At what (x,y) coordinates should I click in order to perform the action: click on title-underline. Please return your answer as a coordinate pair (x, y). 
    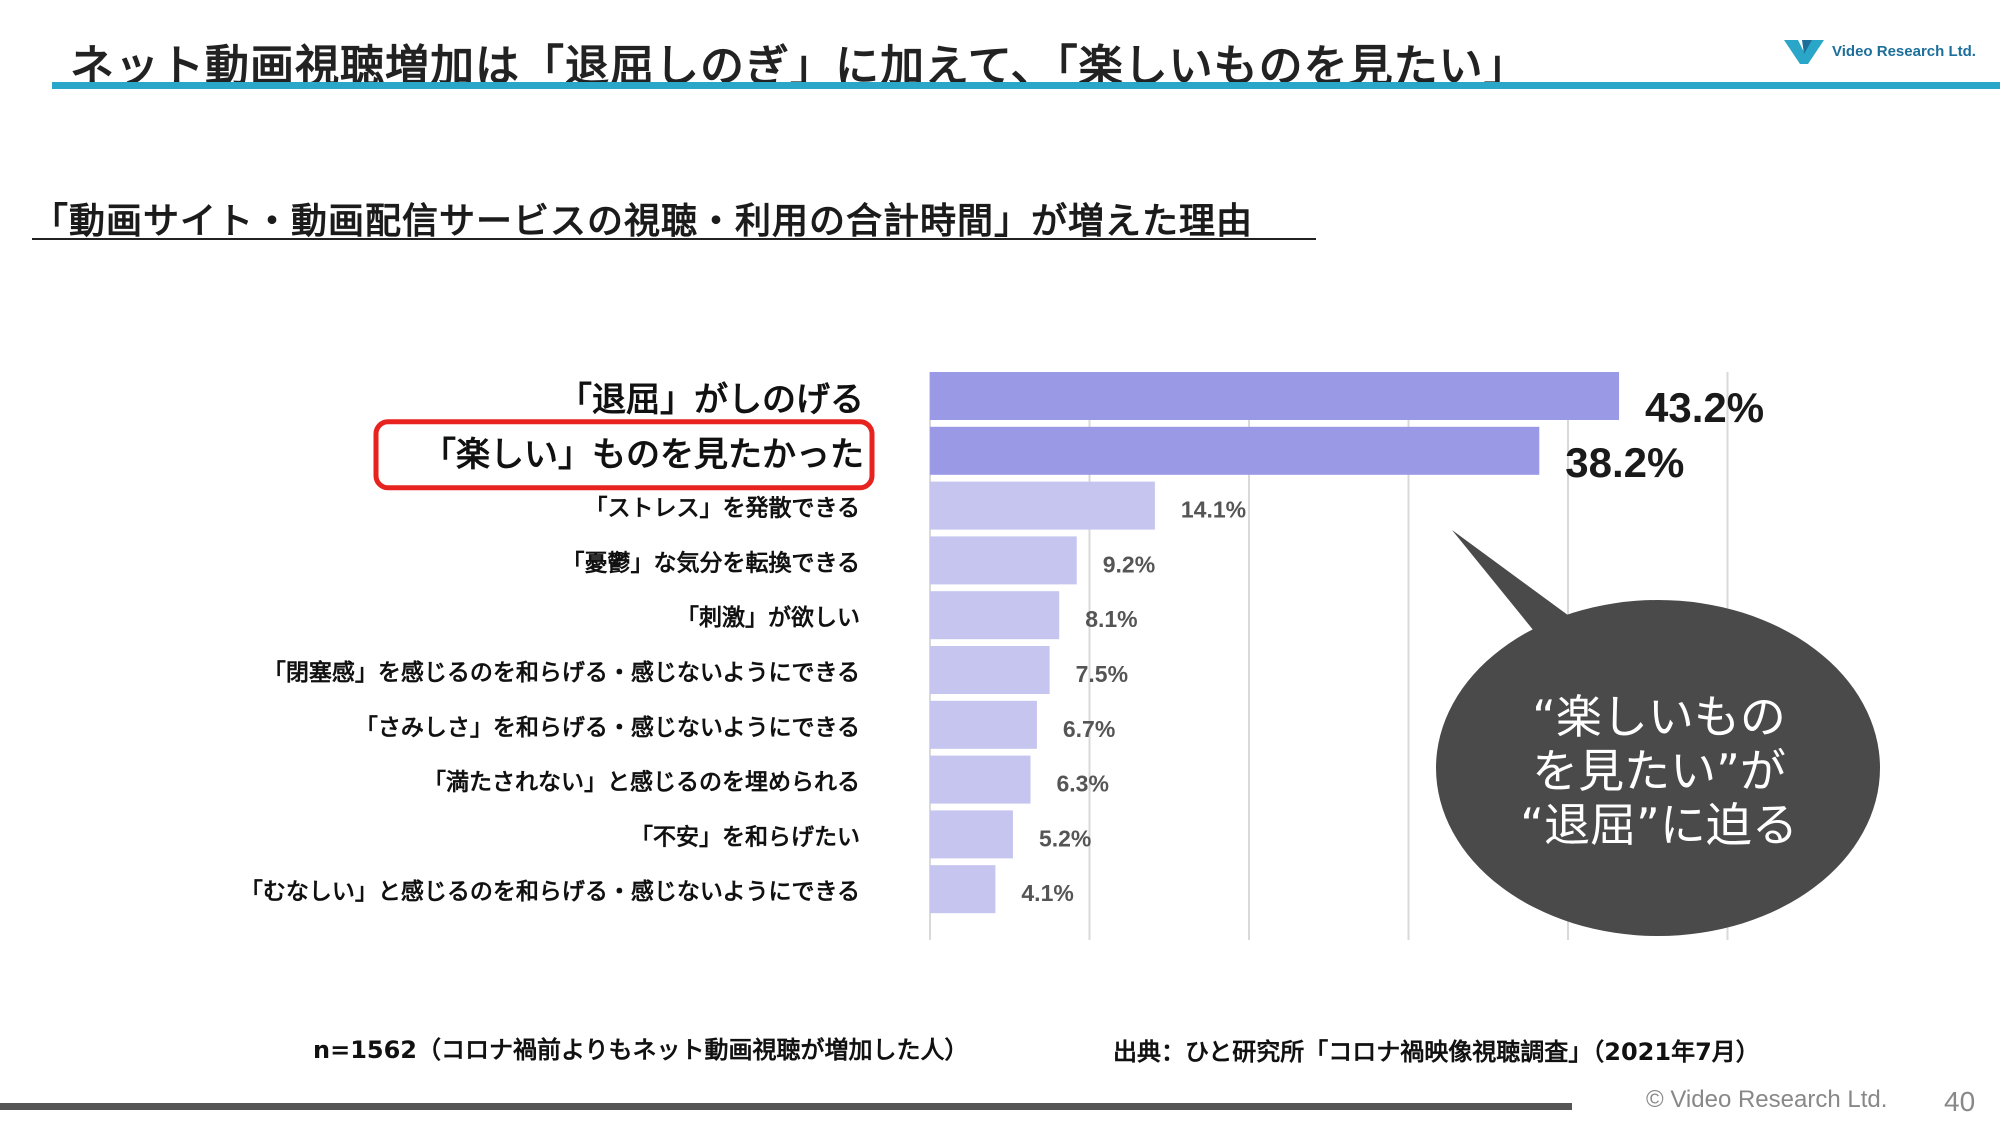
    Looking at the image, I should click on (1026, 85).